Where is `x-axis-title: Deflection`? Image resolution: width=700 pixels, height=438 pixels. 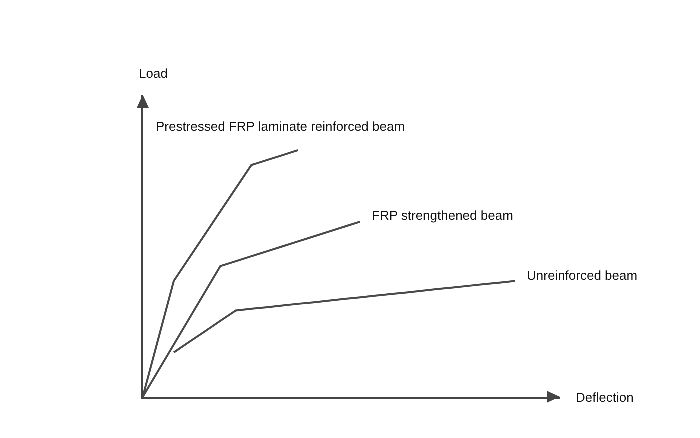
x-axis-title: Deflection is located at coordinates (605, 397).